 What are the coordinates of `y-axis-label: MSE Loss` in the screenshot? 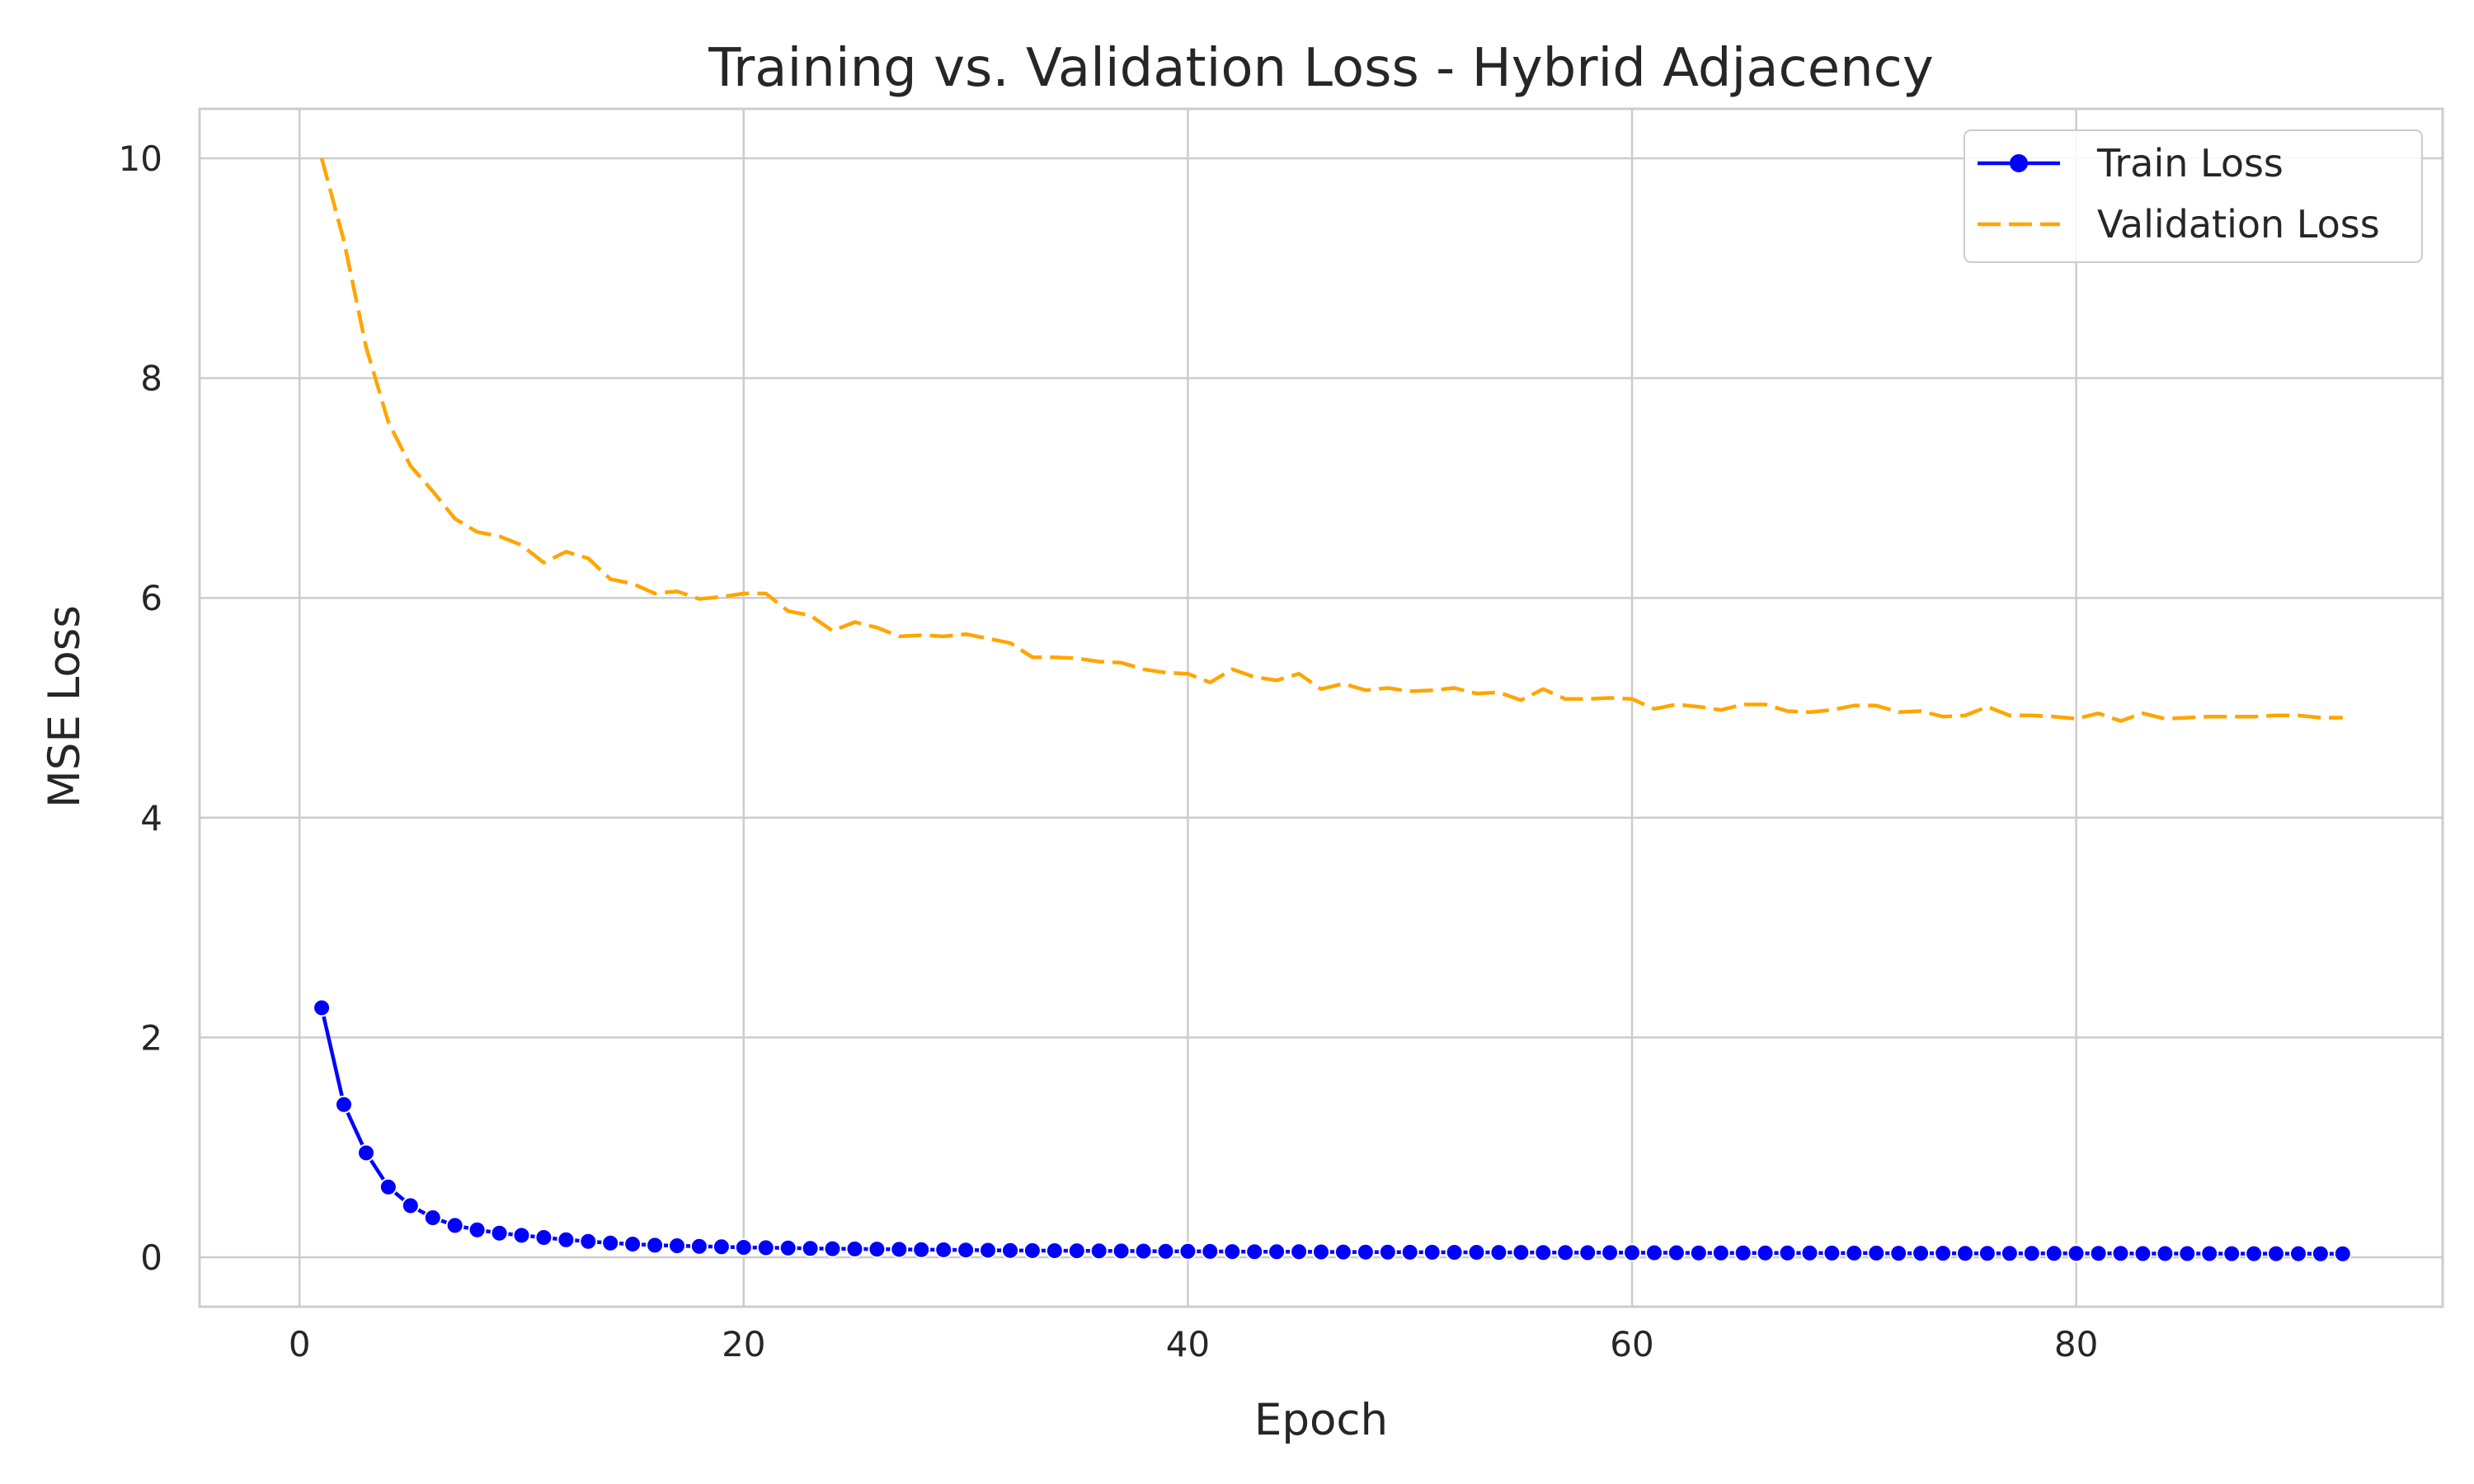 It's located at (65, 706).